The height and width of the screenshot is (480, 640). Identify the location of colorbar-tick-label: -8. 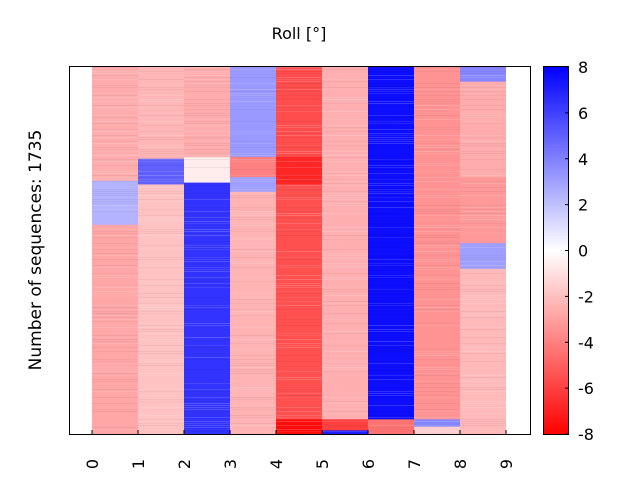
(586, 434).